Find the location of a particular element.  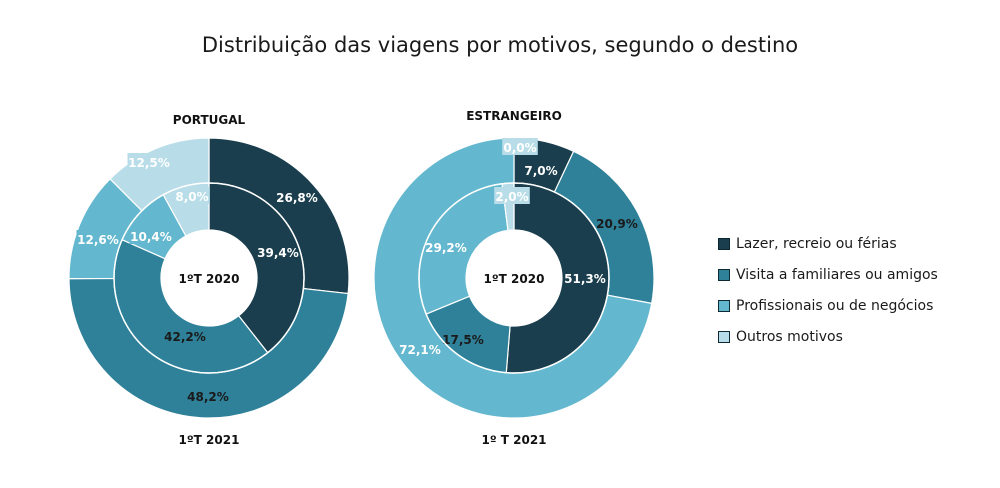

portugal-outer-label-outros: 12,5% is located at coordinates (149, 163).